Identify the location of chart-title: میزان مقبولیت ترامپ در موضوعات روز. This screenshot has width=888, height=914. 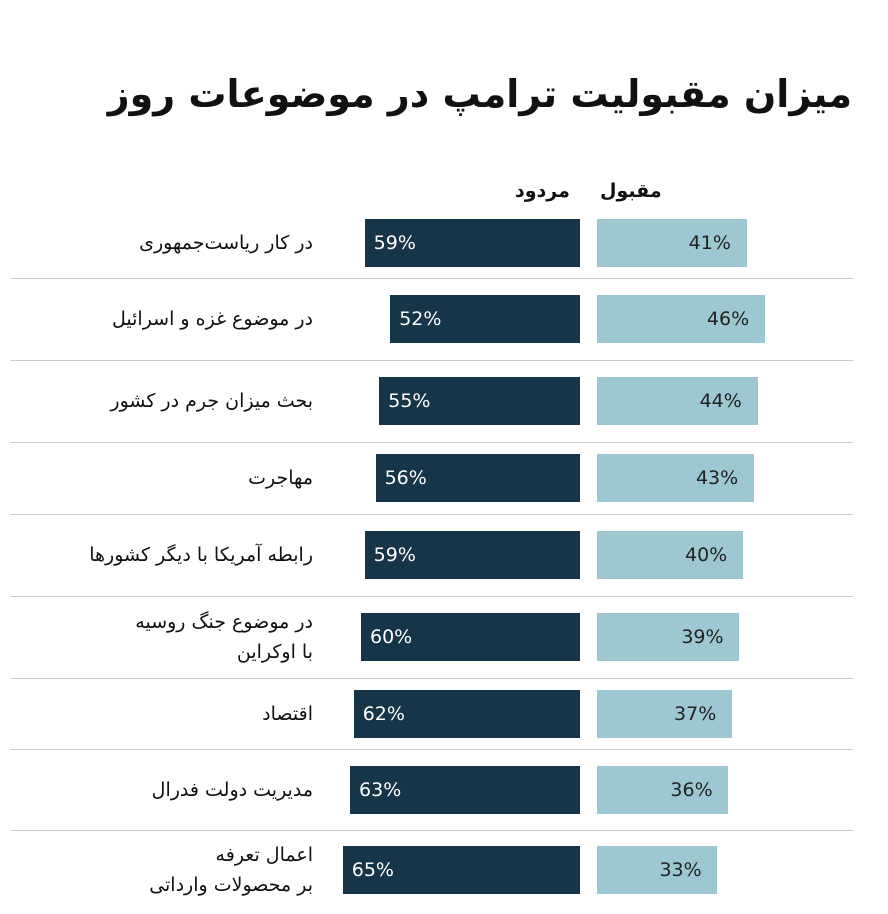
(479, 94).